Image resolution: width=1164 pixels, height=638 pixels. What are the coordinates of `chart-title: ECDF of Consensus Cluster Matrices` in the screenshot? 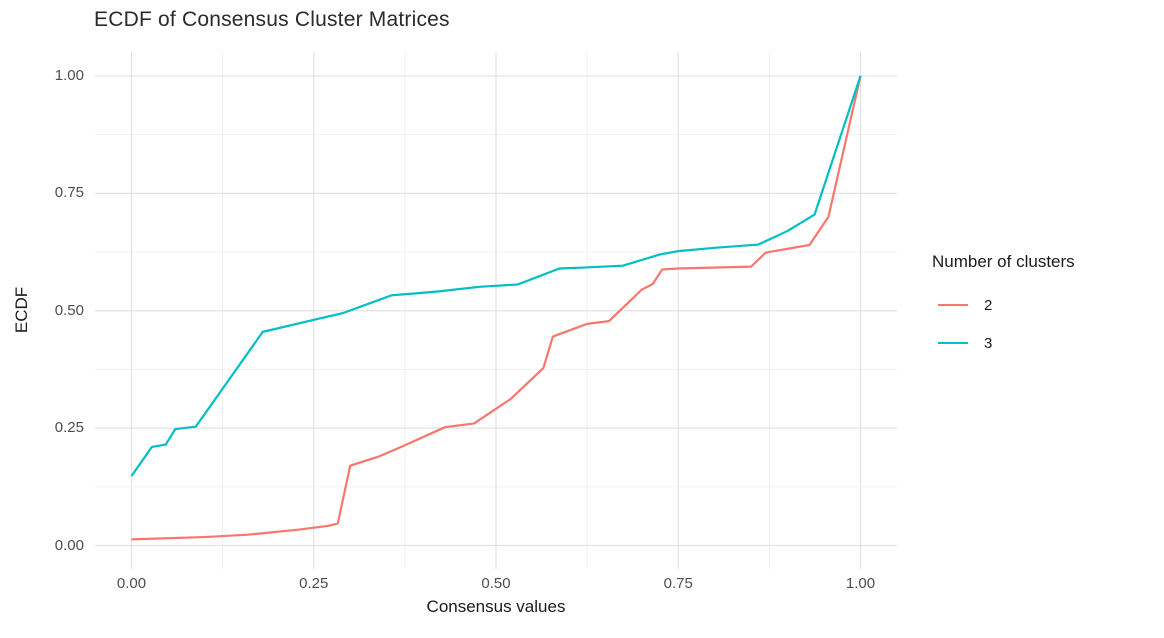 It's located at (272, 19).